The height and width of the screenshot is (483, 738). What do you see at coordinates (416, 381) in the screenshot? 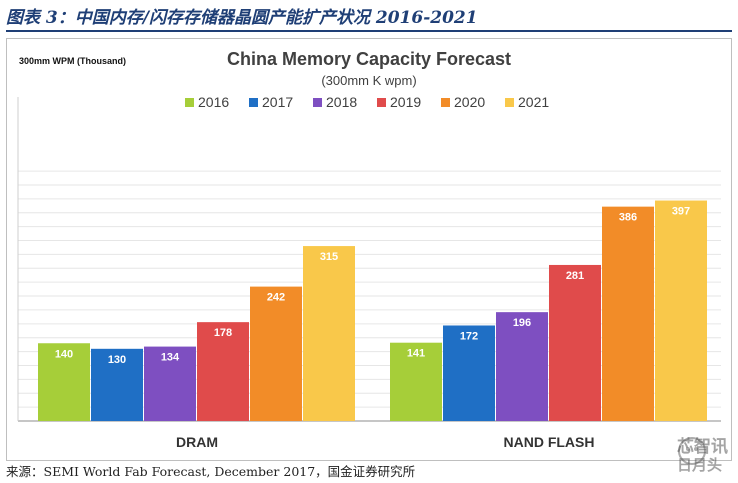
I see `bar-nand-flash-2016` at bounding box center [416, 381].